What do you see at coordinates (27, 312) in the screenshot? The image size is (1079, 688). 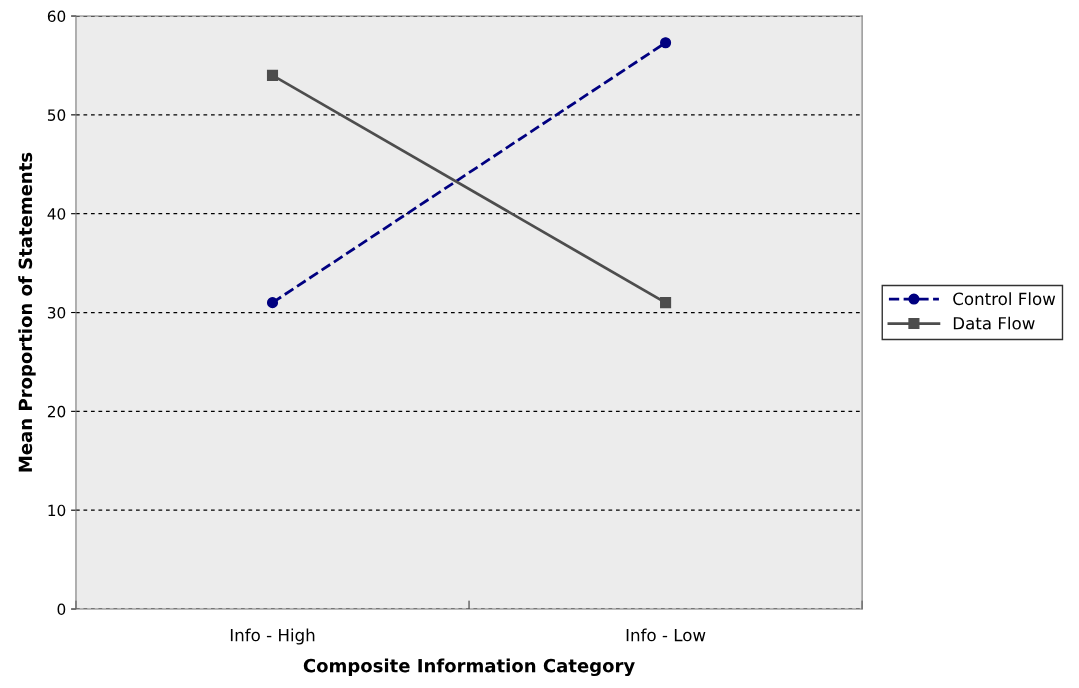 I see `y-axis-title: Mean Proportion of Statements` at bounding box center [27, 312].